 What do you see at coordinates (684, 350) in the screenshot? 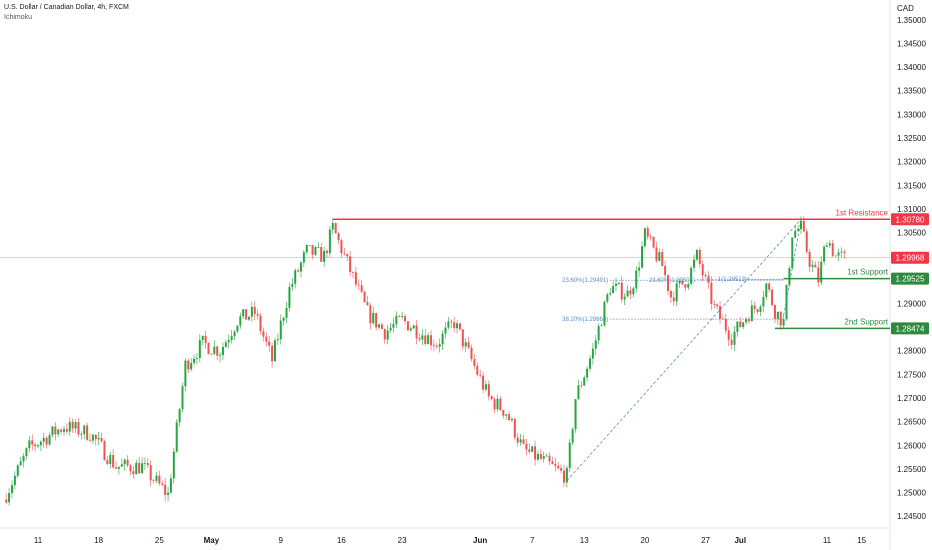
I see `trend-line` at bounding box center [684, 350].